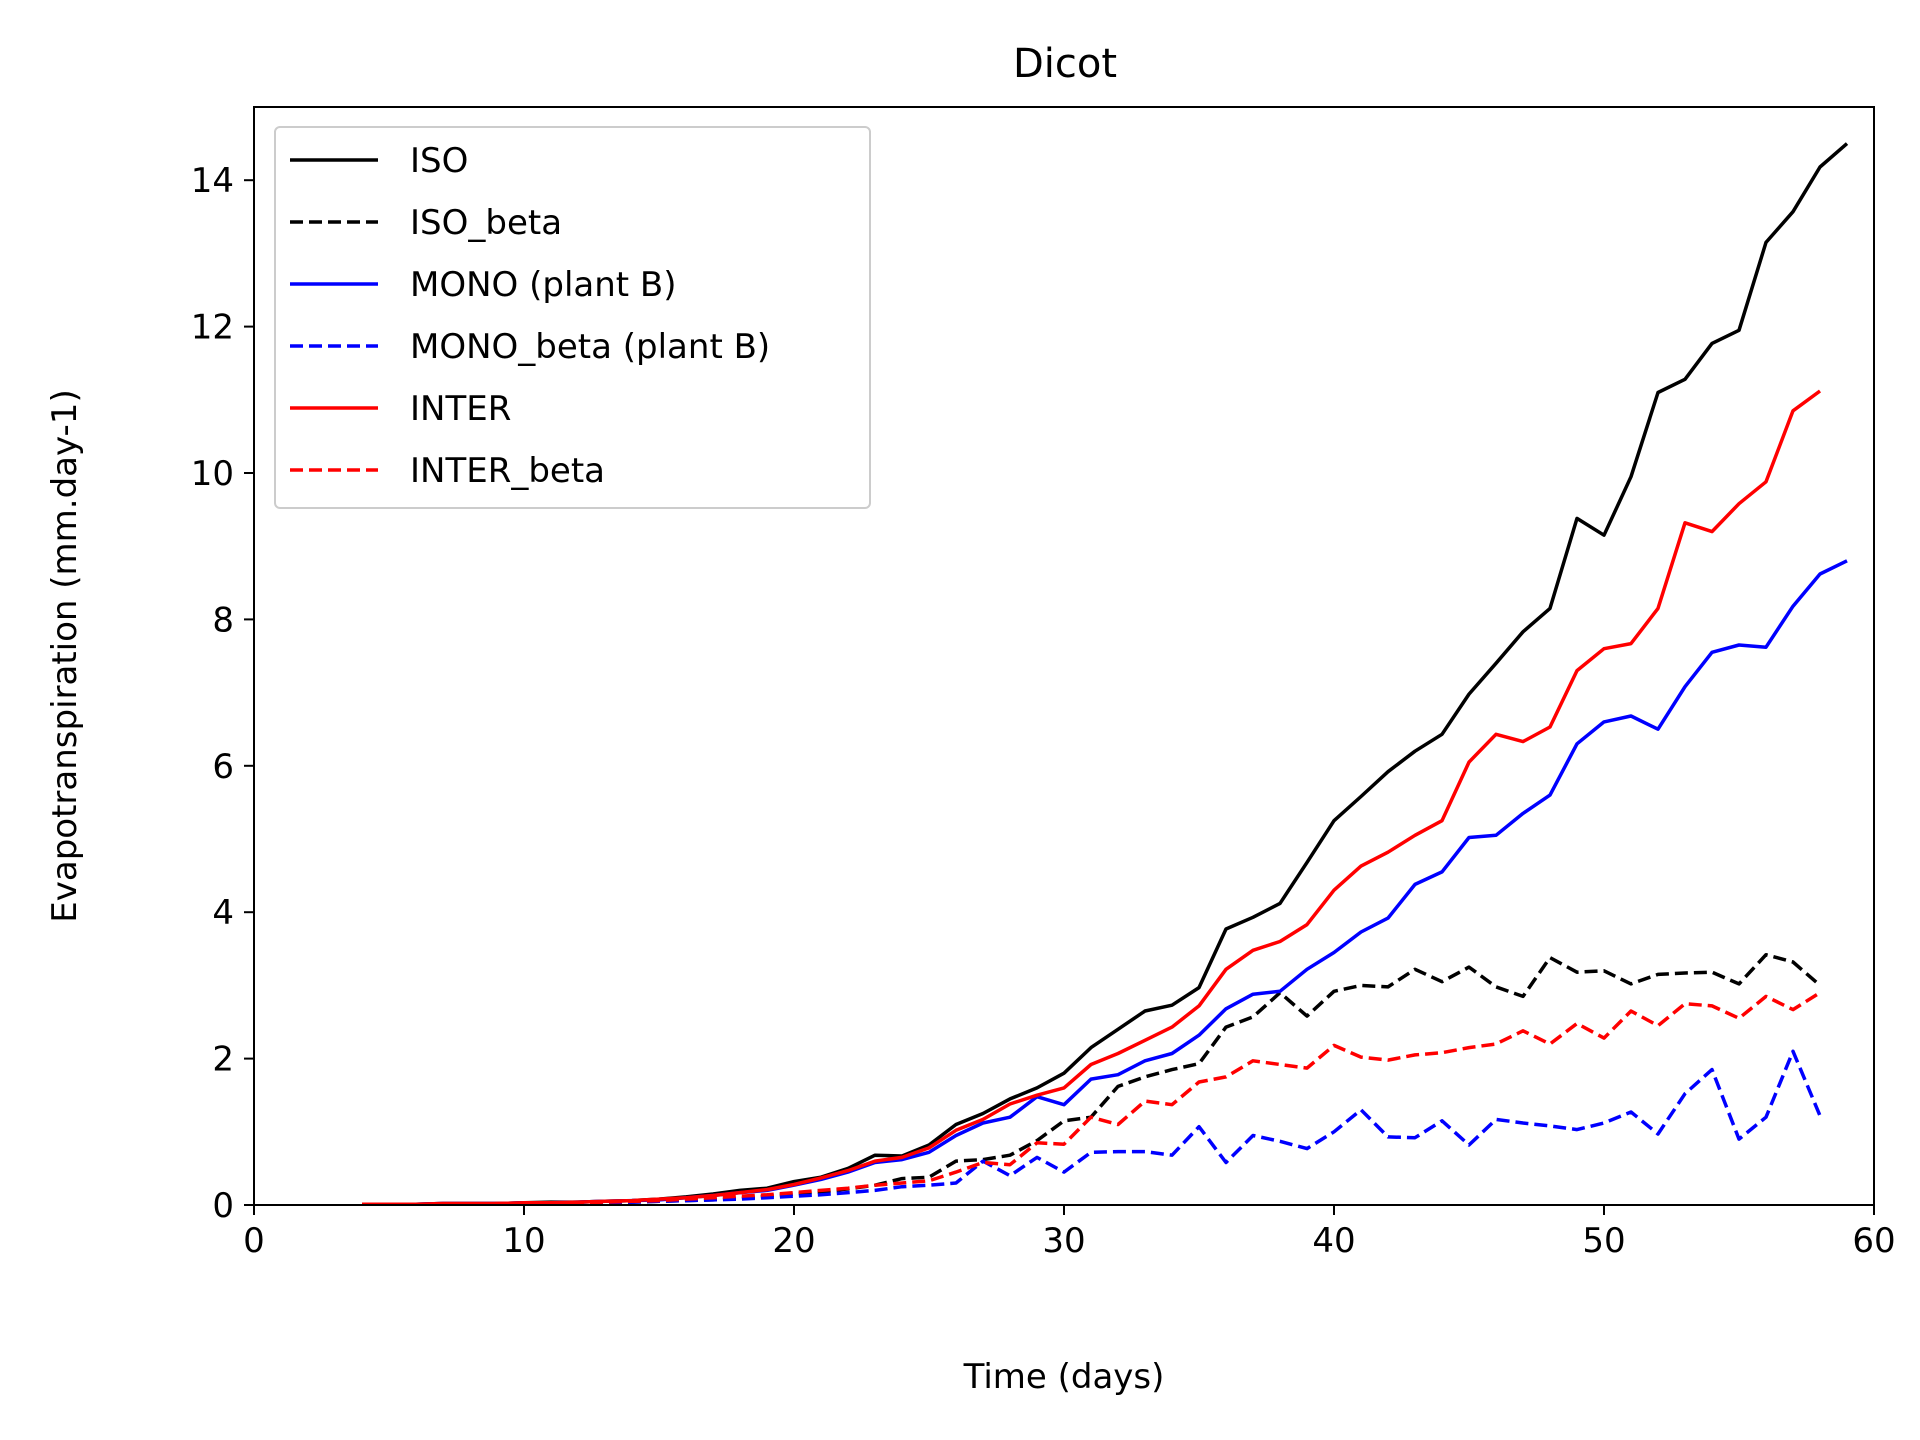  I want to click on x-tick-label: 20, so click(793, 1241).